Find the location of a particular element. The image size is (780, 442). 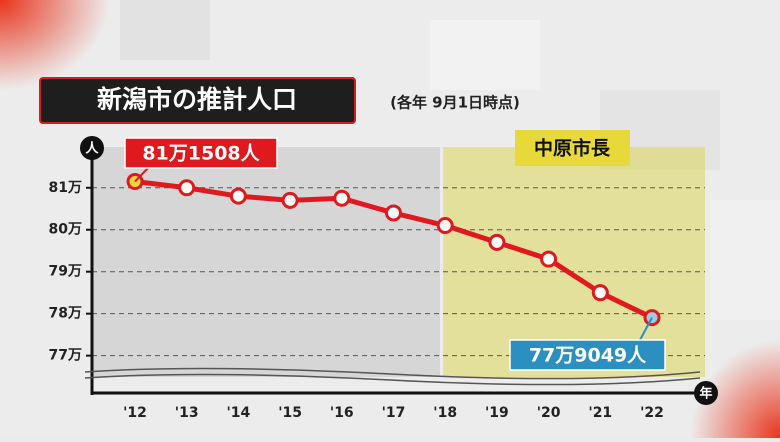

x-tick-label: '19 is located at coordinates (497, 413).